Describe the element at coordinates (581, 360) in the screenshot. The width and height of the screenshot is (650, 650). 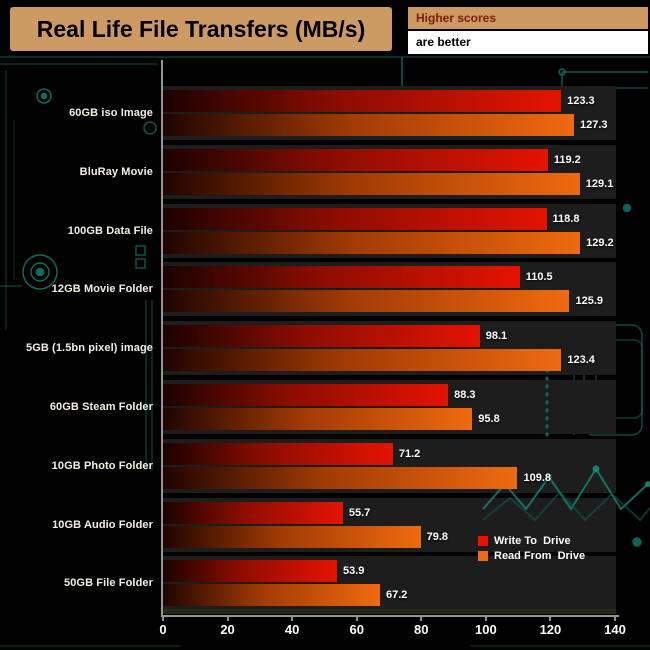
I see `value-label: 123.4` at that location.